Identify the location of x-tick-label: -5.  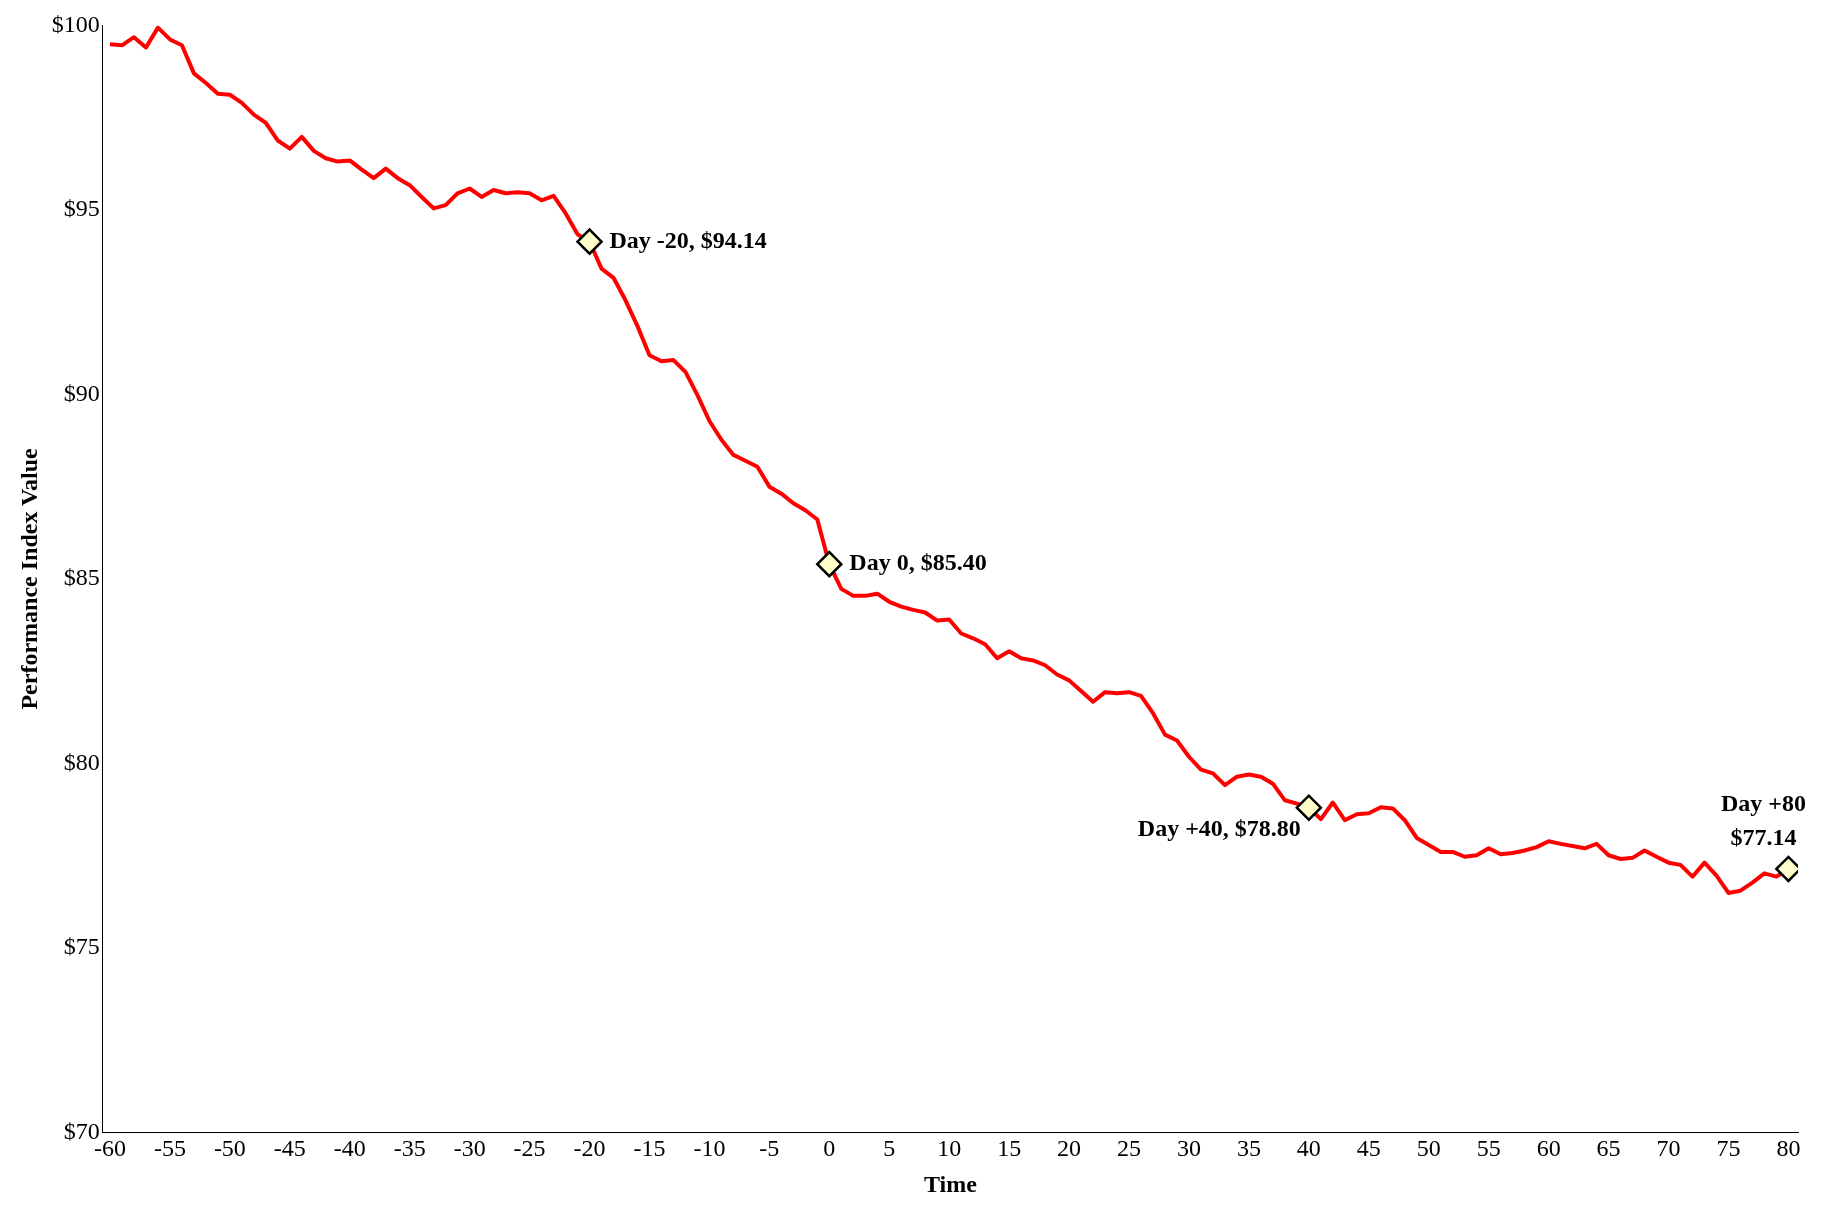
(769, 1148).